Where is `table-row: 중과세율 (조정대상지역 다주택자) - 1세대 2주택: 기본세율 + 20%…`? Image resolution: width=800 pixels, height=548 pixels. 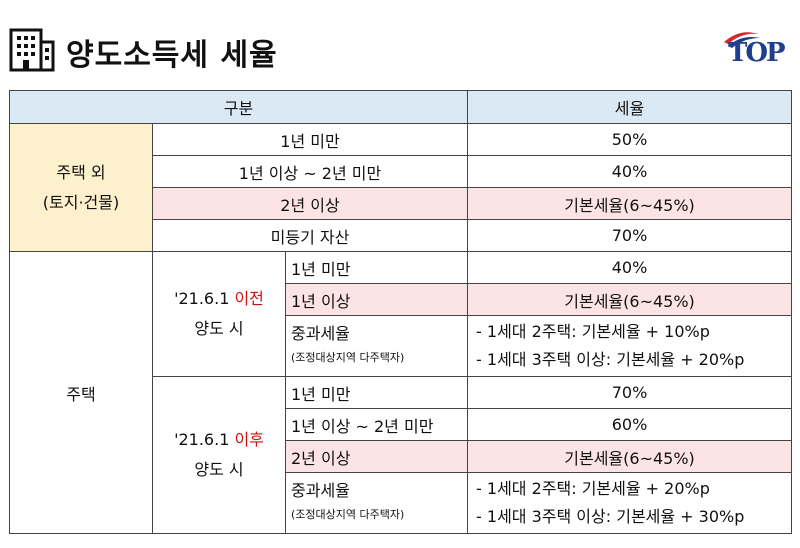 table-row: 중과세율 (조정대상지역 다주택자) - 1세대 2주택: 기본세율 + 20%… is located at coordinates (401, 503).